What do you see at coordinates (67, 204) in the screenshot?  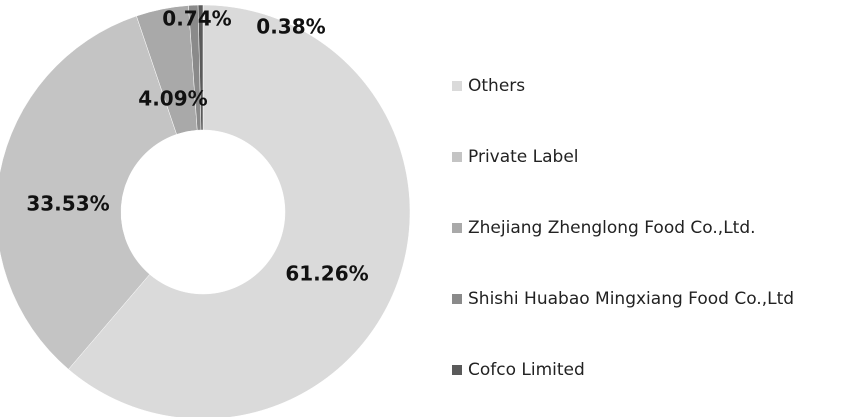 I see `value-label: 33.53%` at bounding box center [67, 204].